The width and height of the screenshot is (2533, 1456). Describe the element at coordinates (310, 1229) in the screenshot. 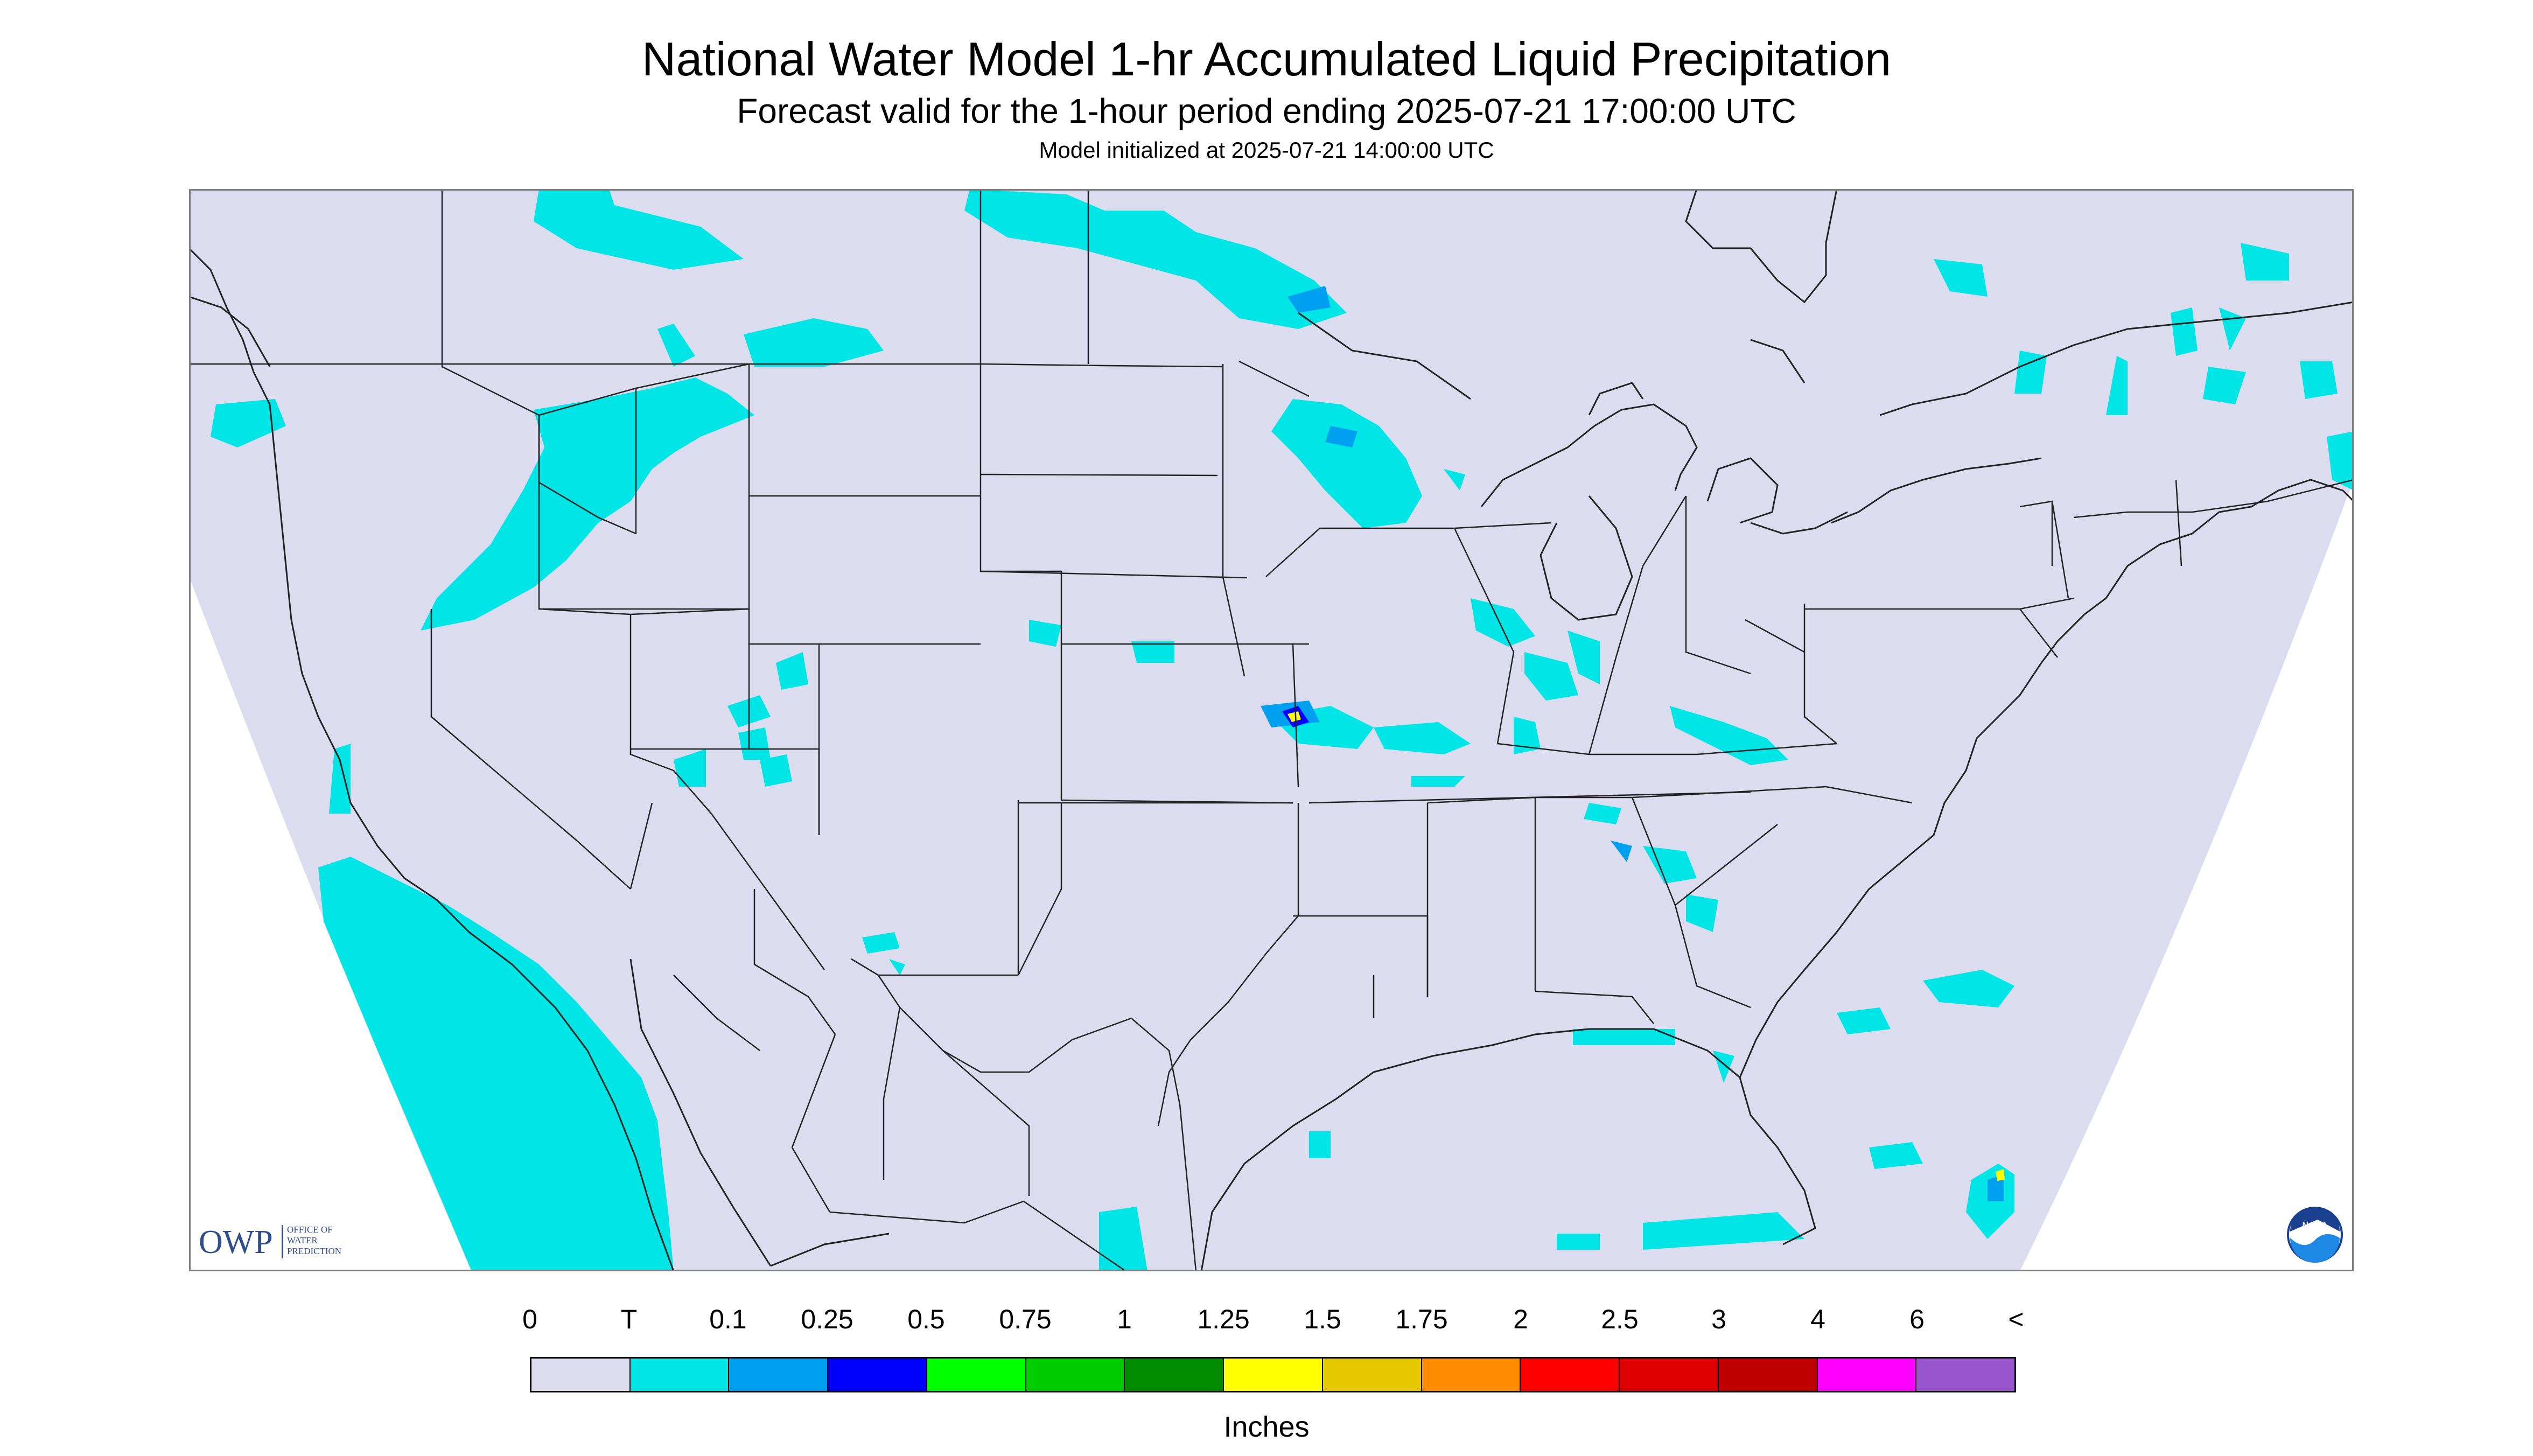

I see `owp-logo-line1: OFFICE OF` at that location.